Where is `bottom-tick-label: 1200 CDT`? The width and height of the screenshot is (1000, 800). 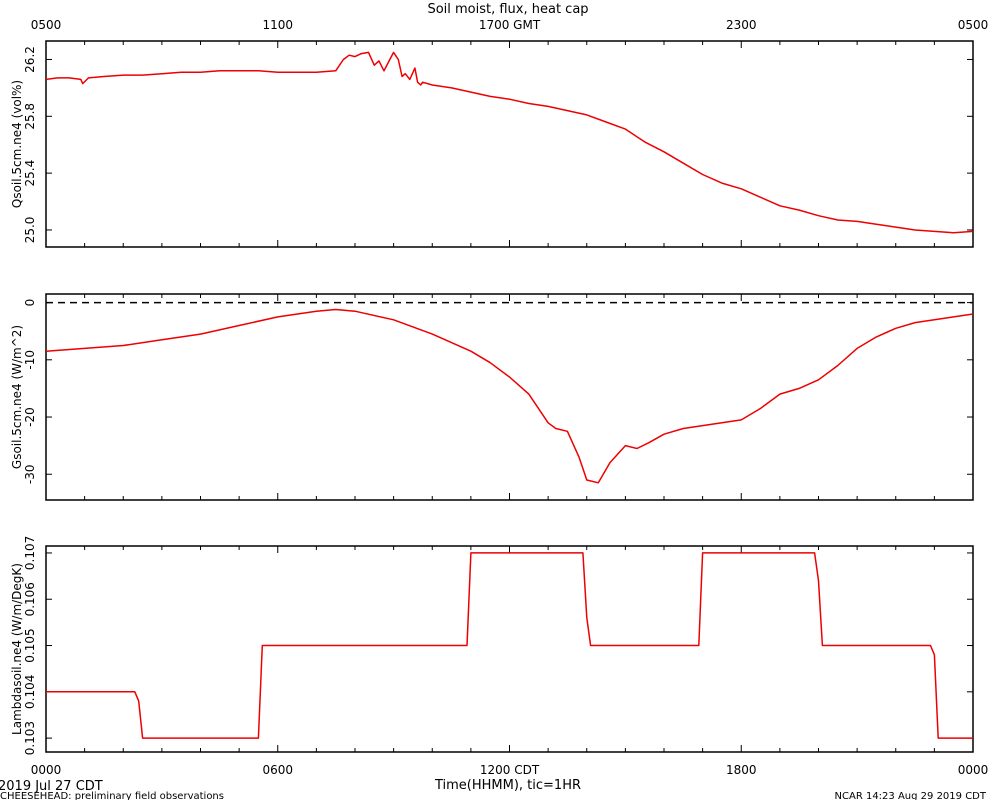 bottom-tick-label: 1200 CDT is located at coordinates (510, 770).